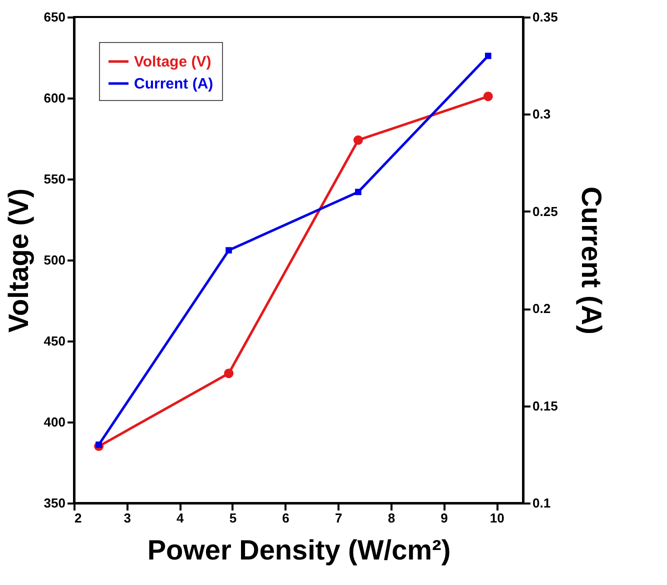 This screenshot has height=585, width=667. Describe the element at coordinates (545, 406) in the screenshot. I see `y2-tick-label: 0.15` at that location.